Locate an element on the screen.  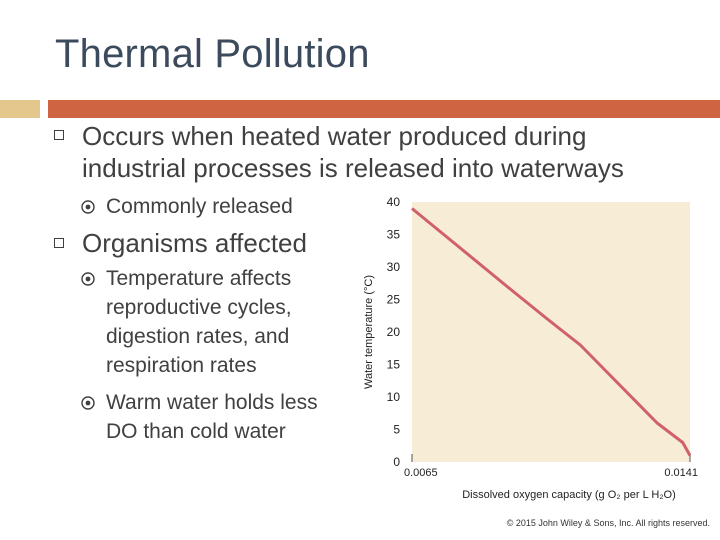
sub-bullet-warm-line-1: Warm water holds less is located at coordinates (212, 402).